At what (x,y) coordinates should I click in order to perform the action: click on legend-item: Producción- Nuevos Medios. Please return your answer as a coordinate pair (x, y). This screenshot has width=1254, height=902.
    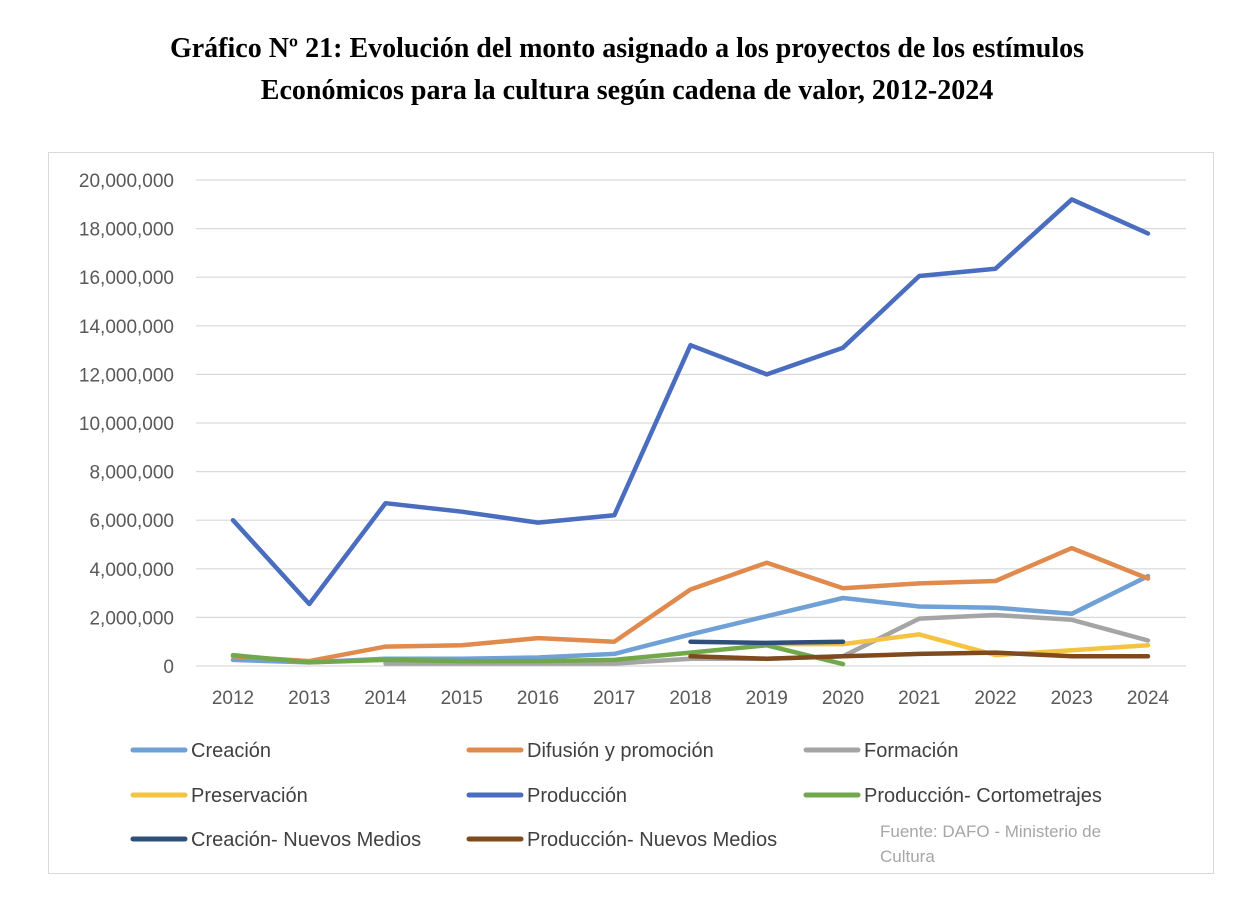
    Looking at the image, I should click on (621, 840).